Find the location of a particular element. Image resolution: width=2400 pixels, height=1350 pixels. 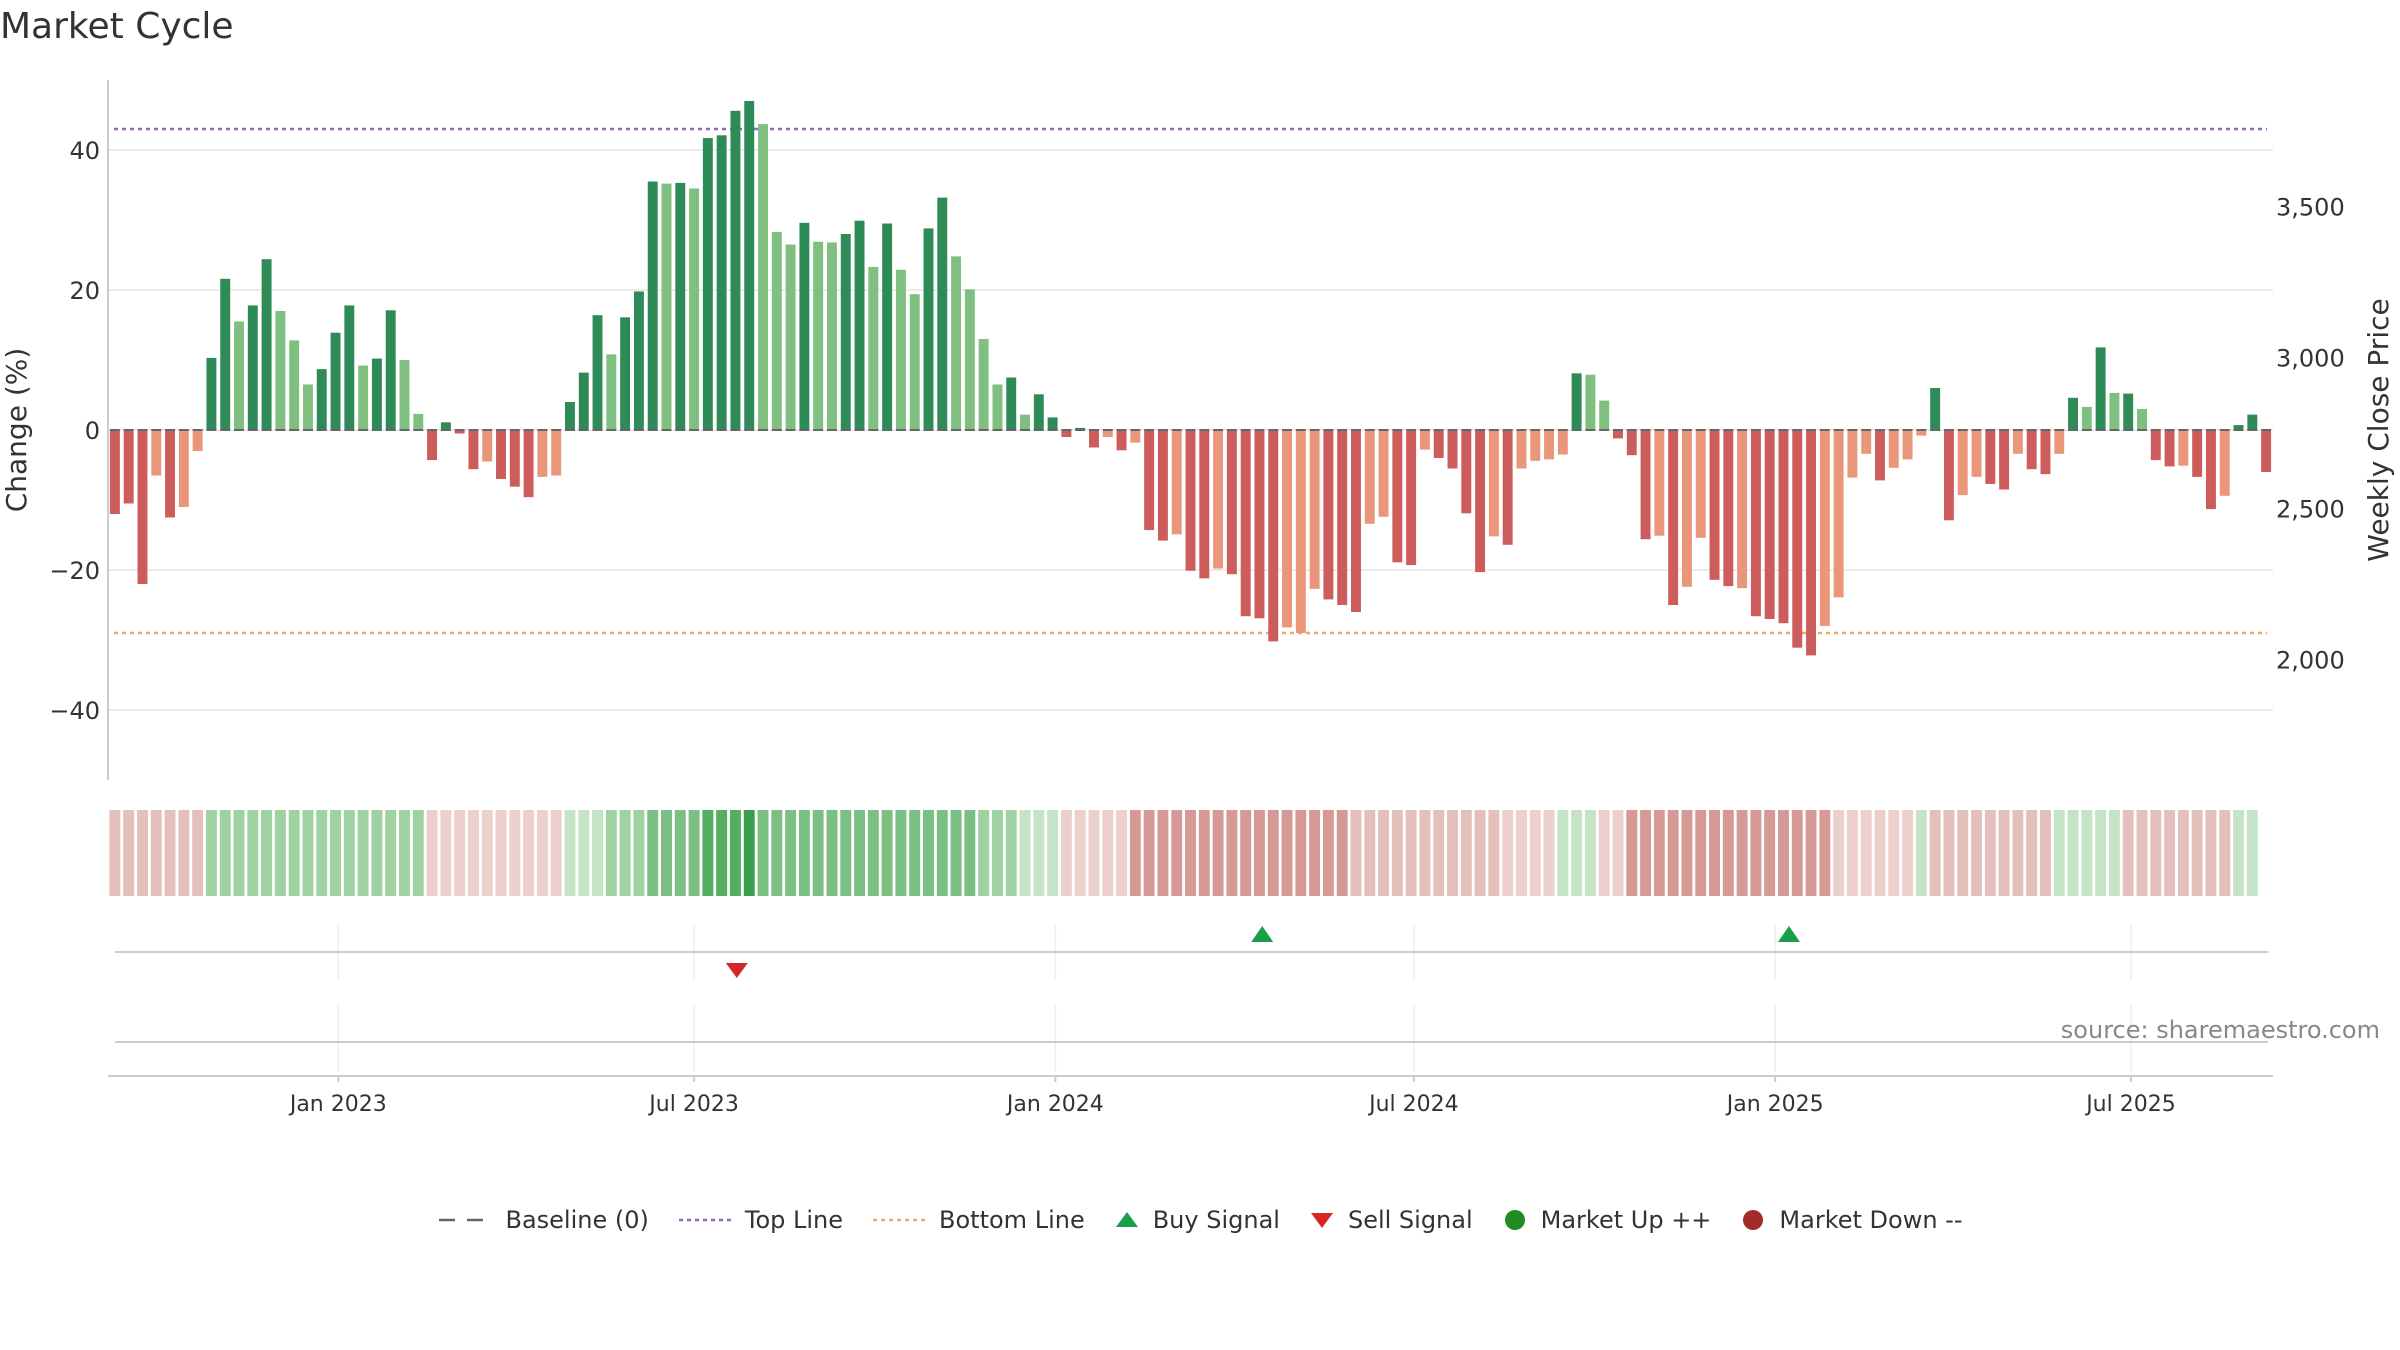

y-tick-label: 20 is located at coordinates (84, 291).